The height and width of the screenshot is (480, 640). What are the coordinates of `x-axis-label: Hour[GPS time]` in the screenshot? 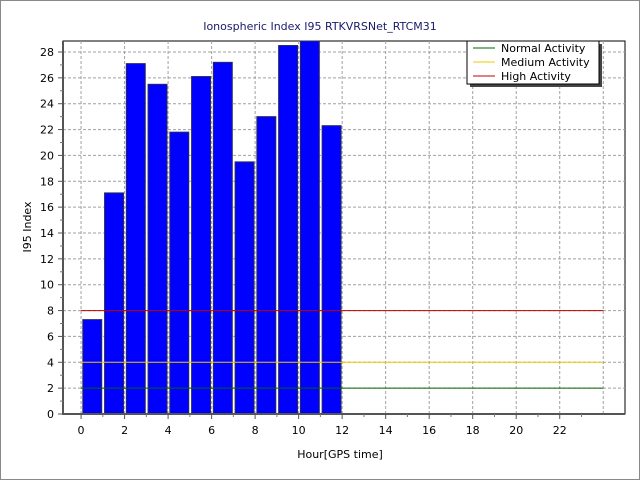 It's located at (340, 454).